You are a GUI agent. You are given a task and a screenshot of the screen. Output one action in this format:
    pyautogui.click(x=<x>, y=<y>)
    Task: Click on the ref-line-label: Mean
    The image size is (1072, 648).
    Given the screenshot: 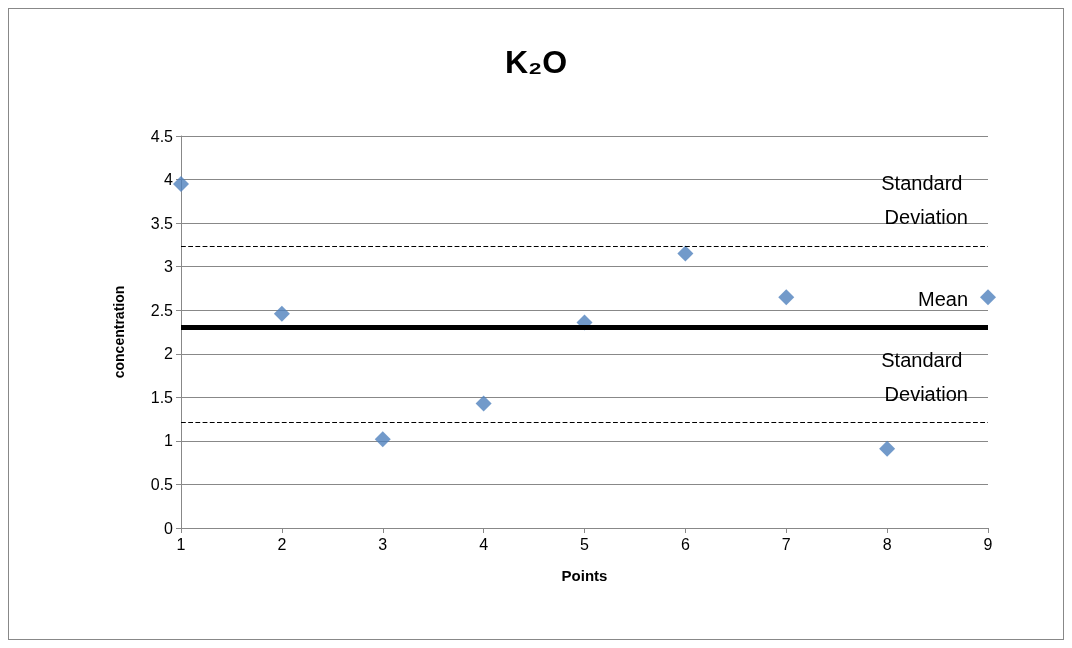 What is the action you would take?
    pyautogui.click(x=942, y=298)
    